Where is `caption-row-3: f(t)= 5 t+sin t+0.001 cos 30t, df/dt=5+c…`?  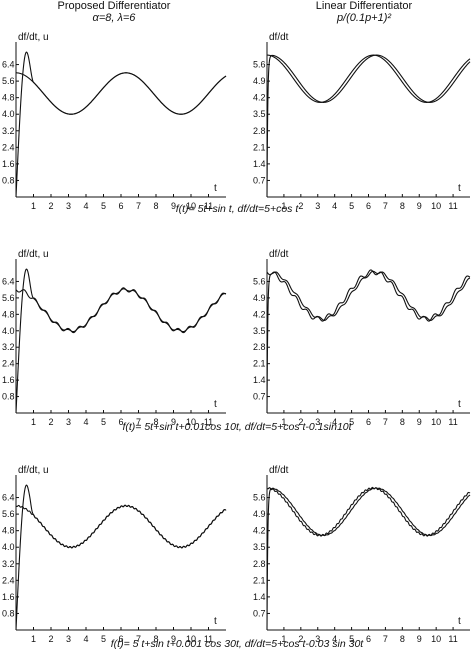 caption-row-3: f(t)= 5 t+sin t+0.001 cos 30t, df/dt=5+c… is located at coordinates (237, 644).